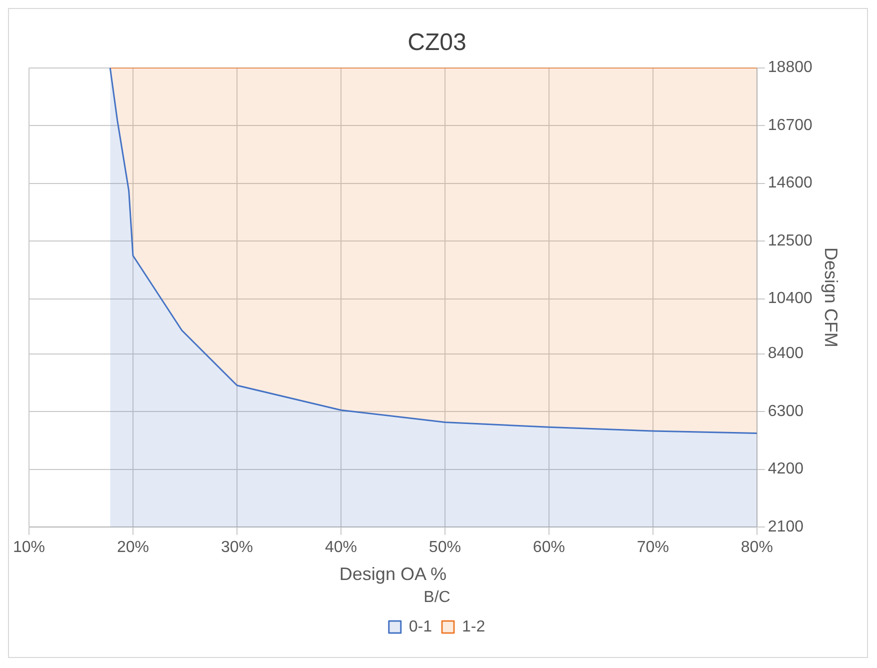  Describe the element at coordinates (831, 297) in the screenshot. I see `y-axis-title: Design CFM` at that location.